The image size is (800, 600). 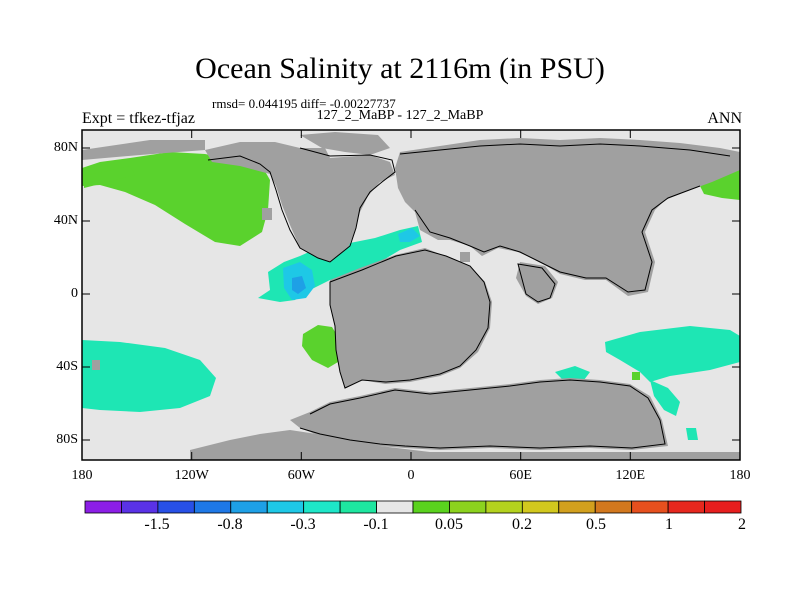 What do you see at coordinates (376, 524) in the screenshot?
I see `colorbar-label: -0.1` at bounding box center [376, 524].